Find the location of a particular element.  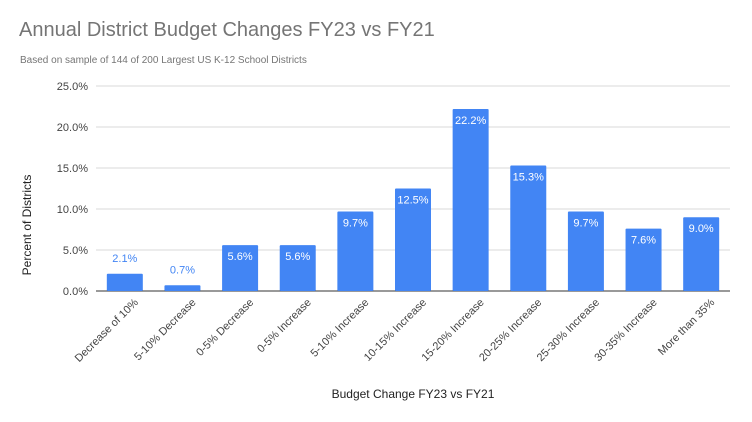

y-tick-label: 10.0% is located at coordinates (72, 210).